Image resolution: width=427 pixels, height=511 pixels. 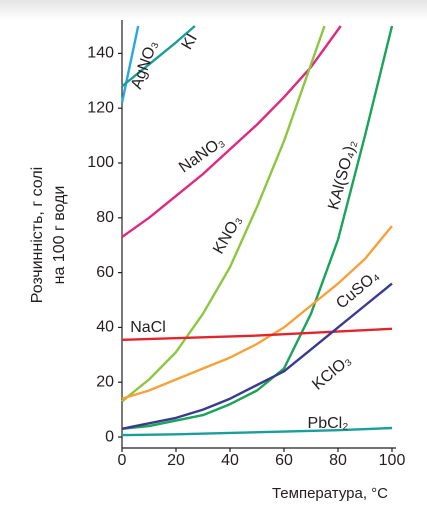 What do you see at coordinates (230, 460) in the screenshot?
I see `x-tick-label: 40` at bounding box center [230, 460].